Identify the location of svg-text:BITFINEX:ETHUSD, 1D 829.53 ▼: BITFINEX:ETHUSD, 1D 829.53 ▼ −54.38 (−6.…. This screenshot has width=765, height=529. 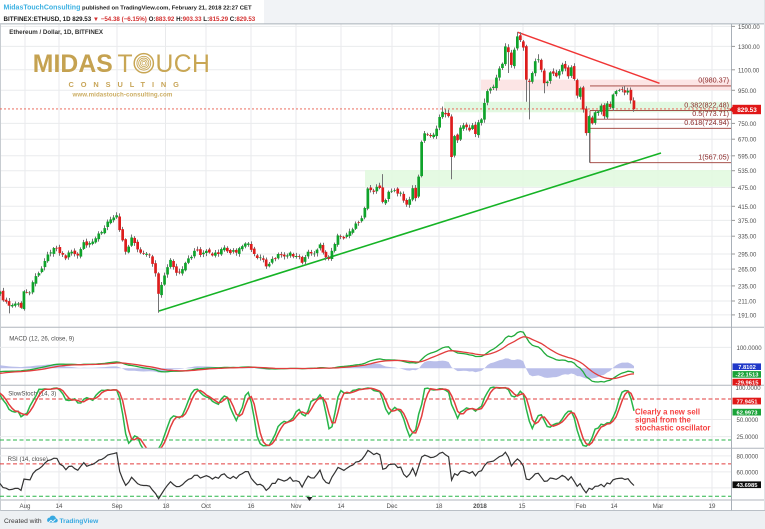
(130, 19).